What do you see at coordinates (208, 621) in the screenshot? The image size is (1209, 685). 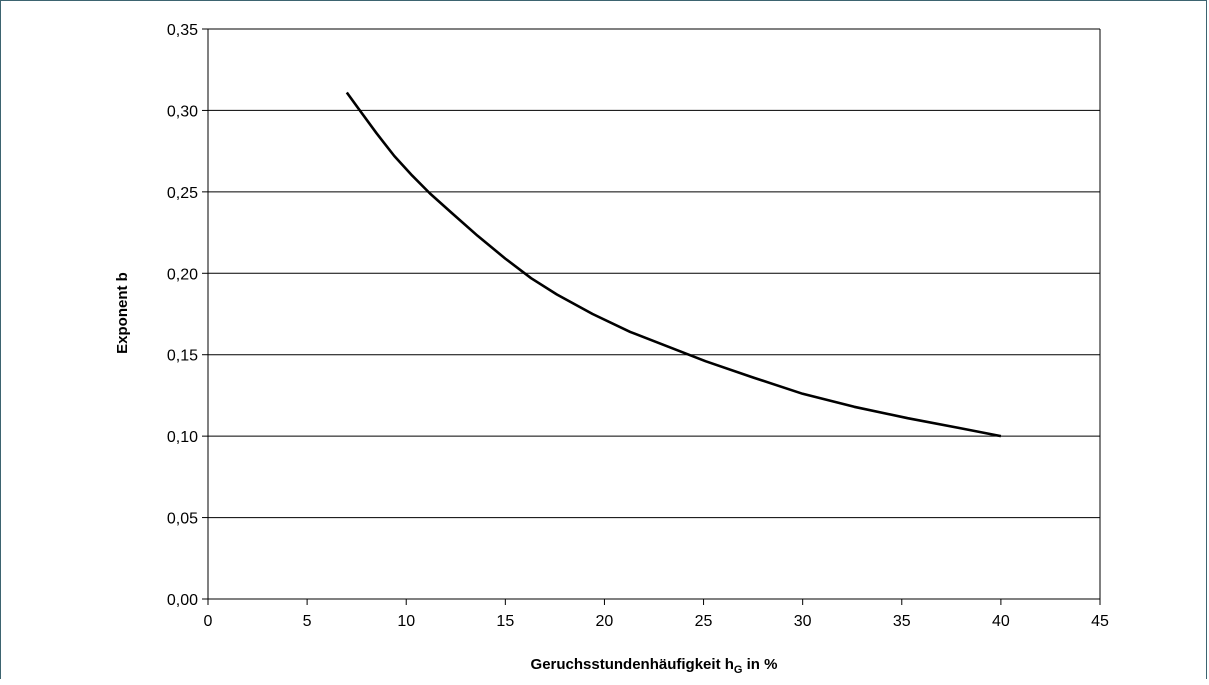 I see `x-tick-label: 0` at bounding box center [208, 621].